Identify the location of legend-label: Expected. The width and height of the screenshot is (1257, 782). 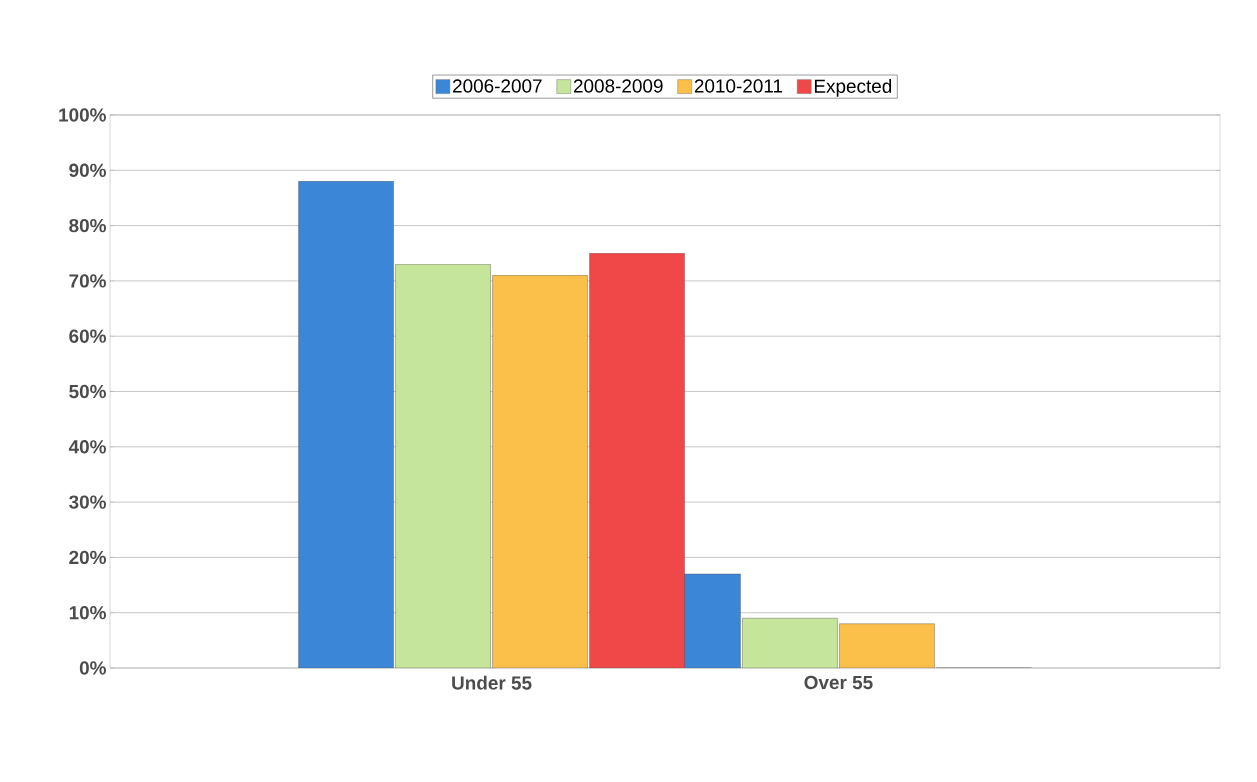
(853, 88).